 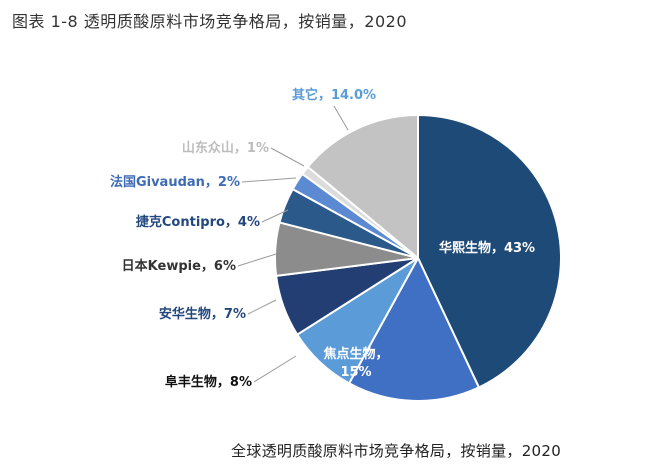 What do you see at coordinates (287, 157) in the screenshot?
I see `leader-line-山东众山` at bounding box center [287, 157].